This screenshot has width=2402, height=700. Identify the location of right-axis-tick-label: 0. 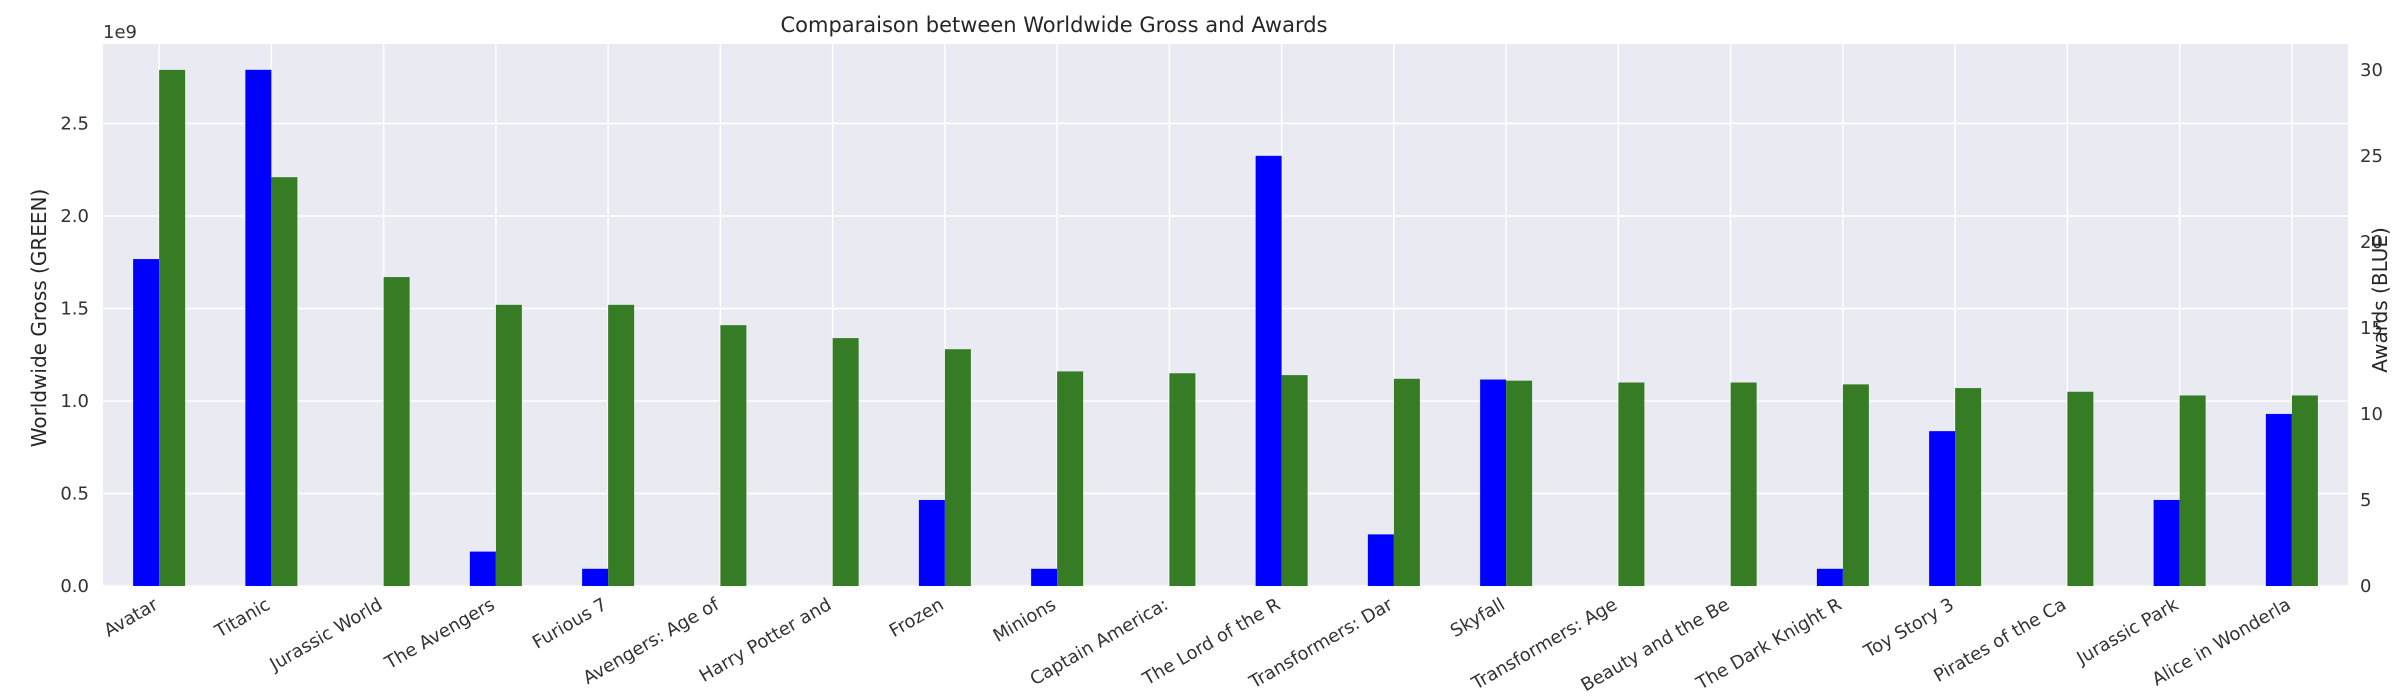
(2365, 586).